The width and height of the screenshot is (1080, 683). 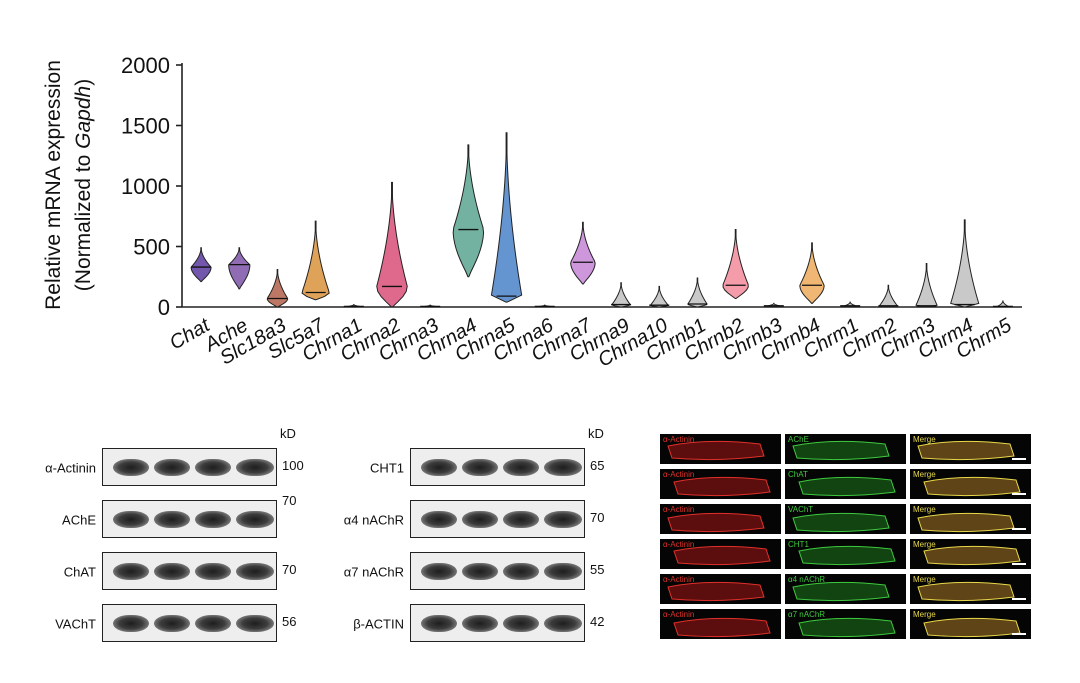 I want to click on if-marker-panel: AChE, so click(x=845, y=449).